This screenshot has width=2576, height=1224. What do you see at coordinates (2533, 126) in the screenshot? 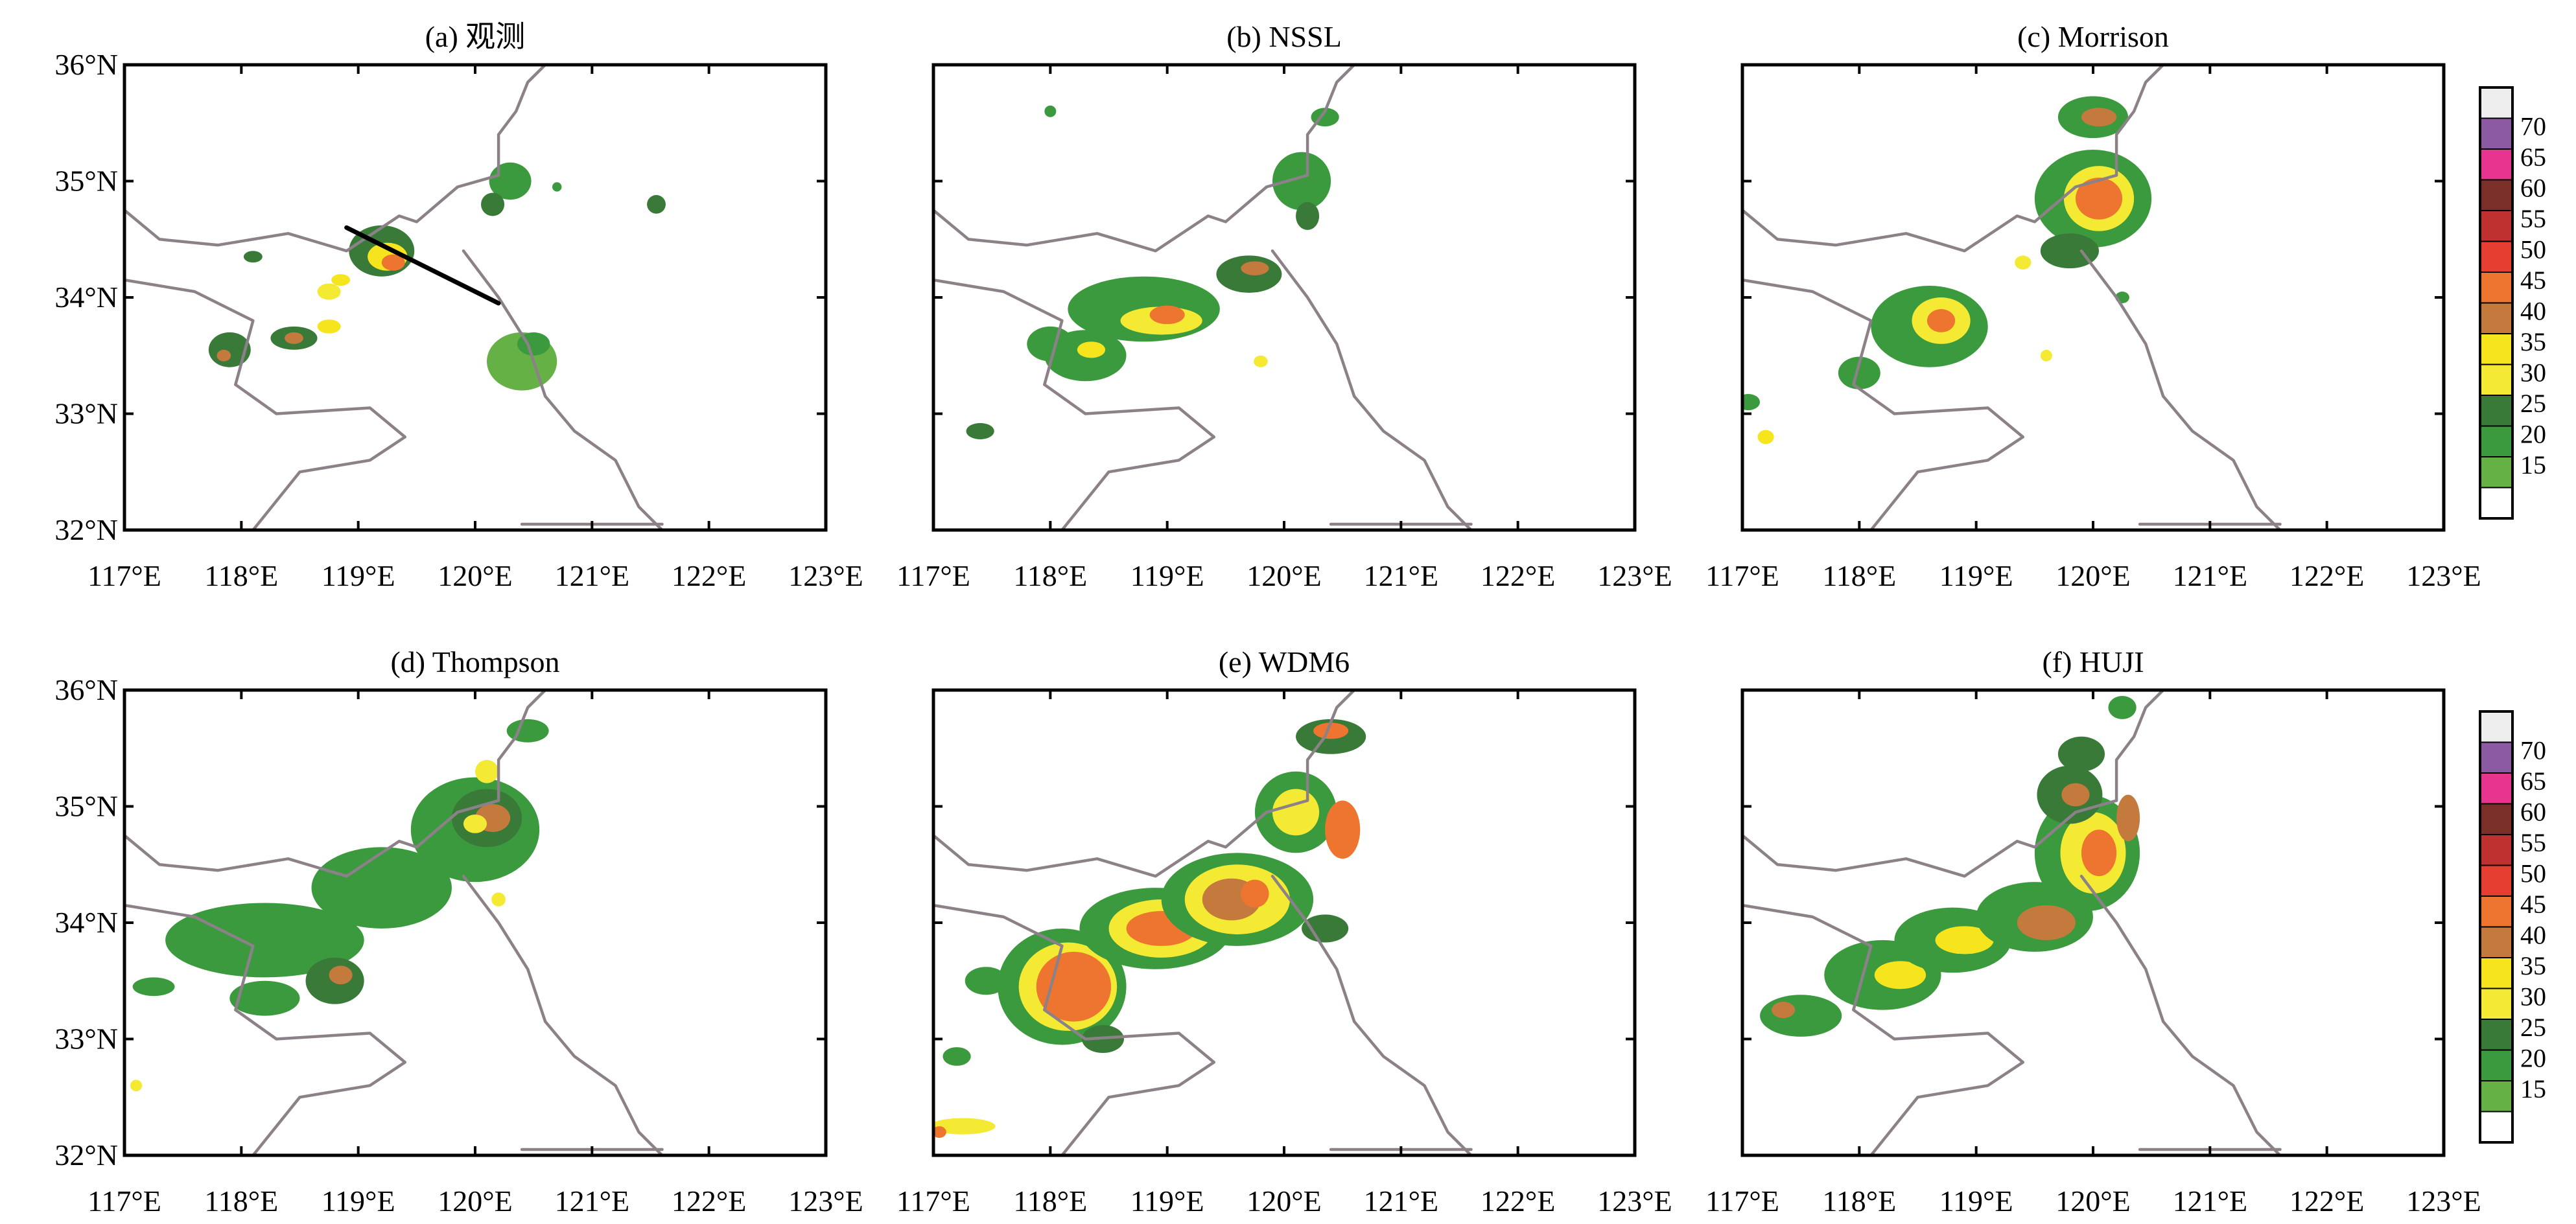
I see `colorbar-label: 70` at bounding box center [2533, 126].